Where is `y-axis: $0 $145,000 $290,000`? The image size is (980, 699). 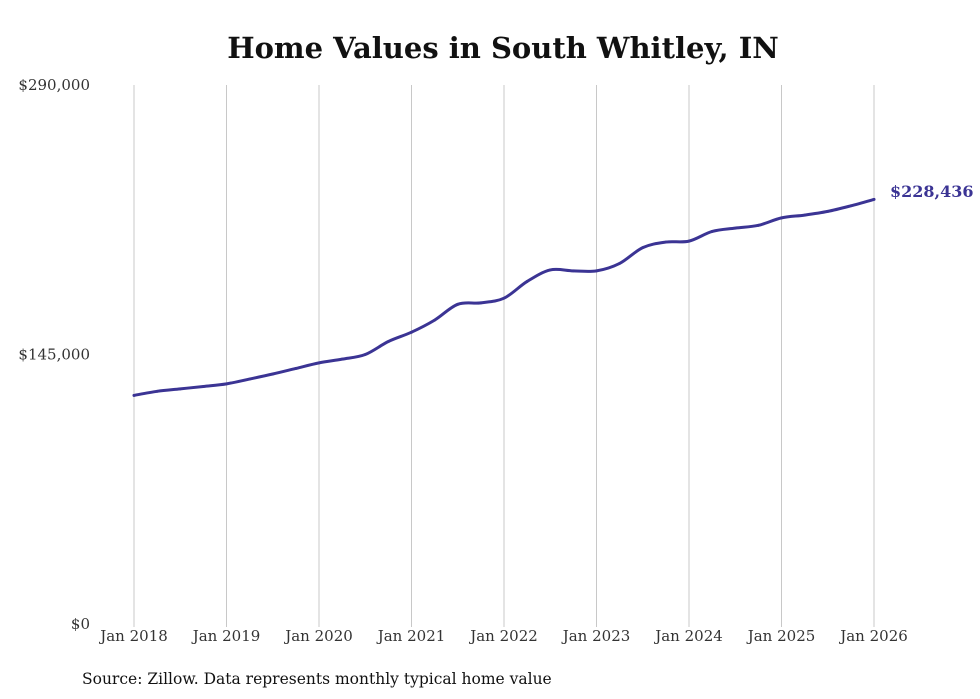 y-axis: $0 $145,000 $290,000 is located at coordinates (54, 354).